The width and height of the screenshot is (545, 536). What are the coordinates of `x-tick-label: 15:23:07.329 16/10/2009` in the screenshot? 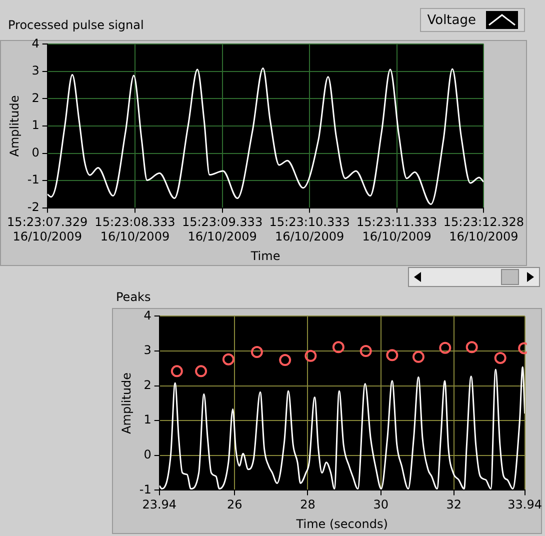 It's located at (47, 229).